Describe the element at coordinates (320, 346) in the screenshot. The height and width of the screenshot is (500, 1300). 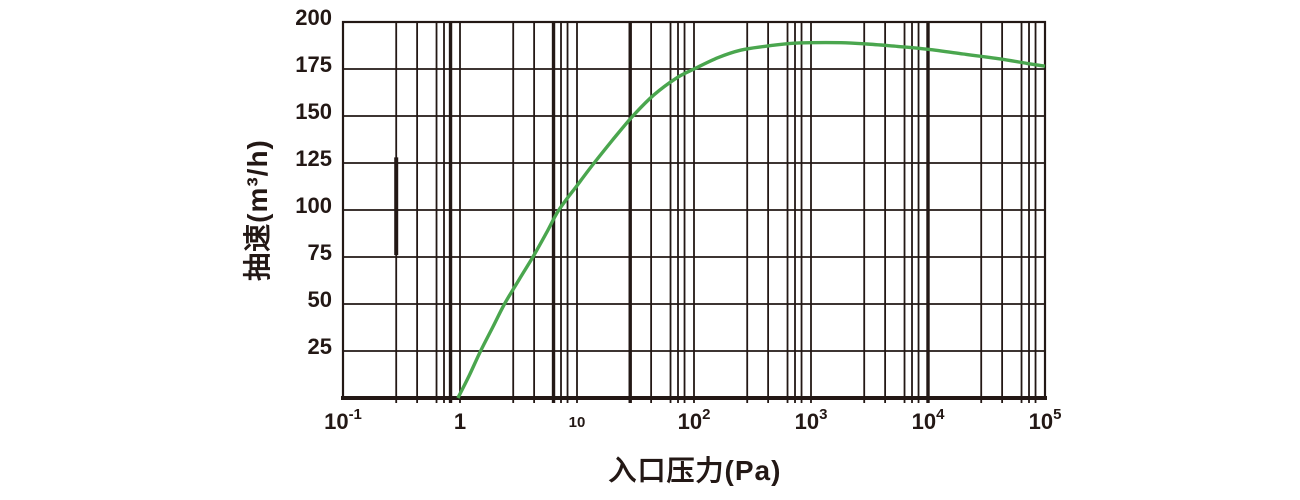
I see `y-tick-label: 25` at that location.